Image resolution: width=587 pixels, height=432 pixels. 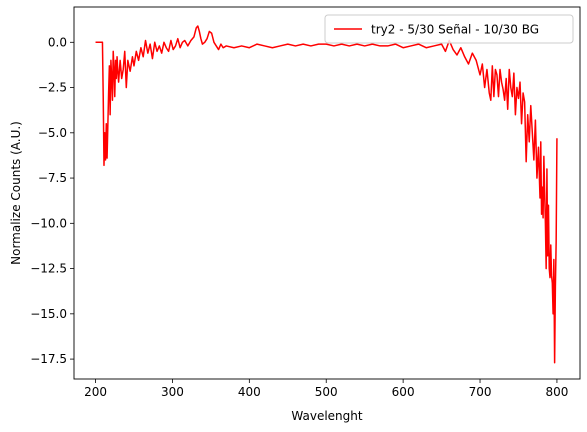 I want to click on y-tick-label: 0.0, so click(x=57, y=42).